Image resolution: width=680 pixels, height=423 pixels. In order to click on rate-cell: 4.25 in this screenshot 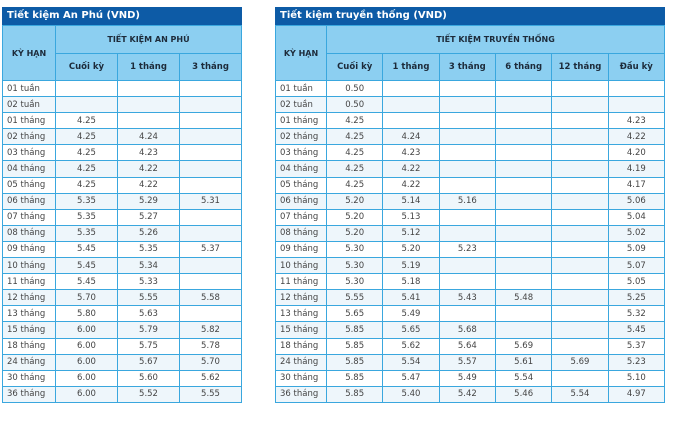, I will do `click(86, 169)`.